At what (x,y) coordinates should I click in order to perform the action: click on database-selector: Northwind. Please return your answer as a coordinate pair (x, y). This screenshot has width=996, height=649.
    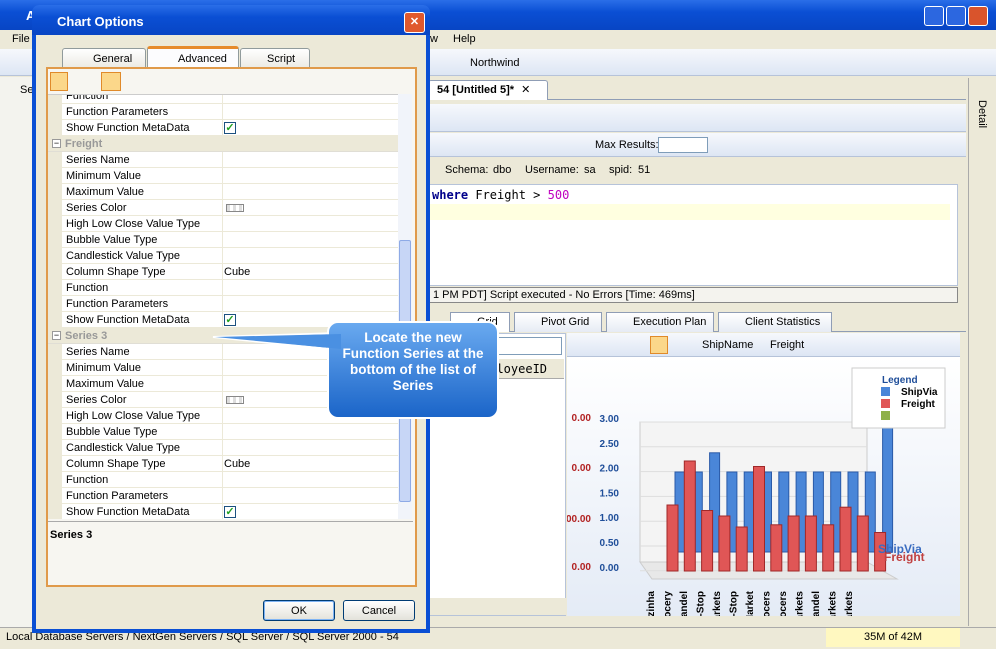
    Looking at the image, I should click on (495, 63).